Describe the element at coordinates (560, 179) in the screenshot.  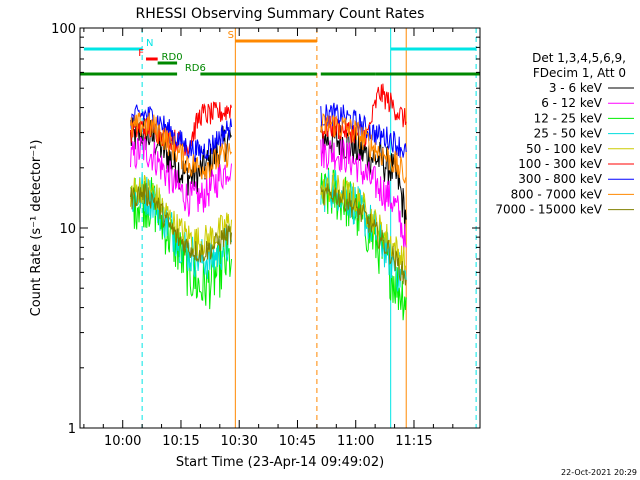
I see `legend-label-6: 300 - 800 keV` at that location.